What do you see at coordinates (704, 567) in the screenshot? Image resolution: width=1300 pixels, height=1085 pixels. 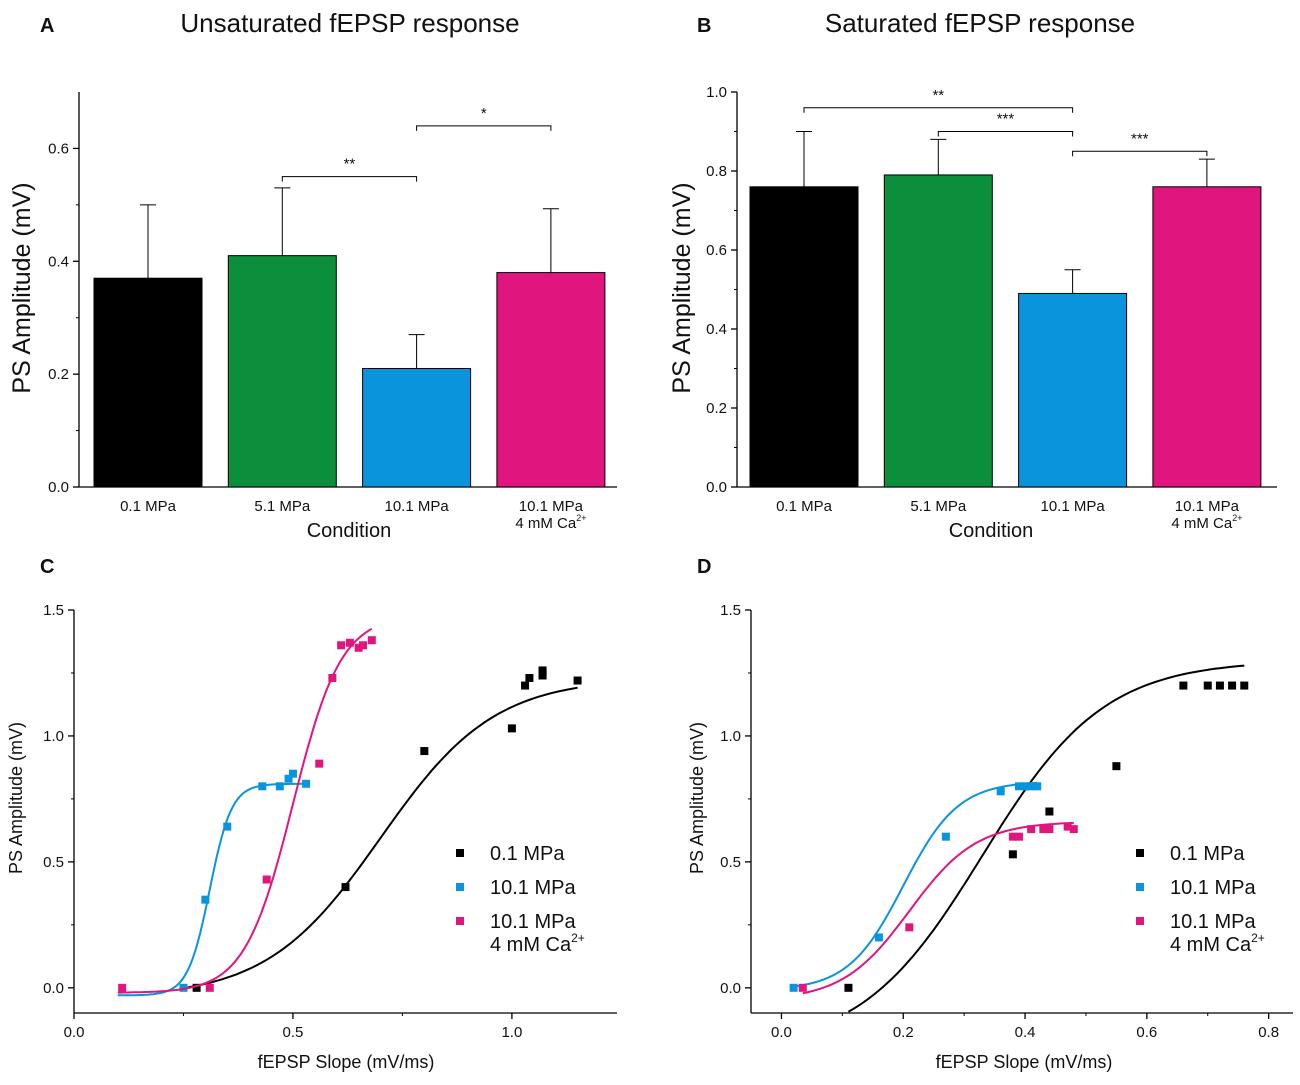 I see `panel-d-letter: D` at bounding box center [704, 567].